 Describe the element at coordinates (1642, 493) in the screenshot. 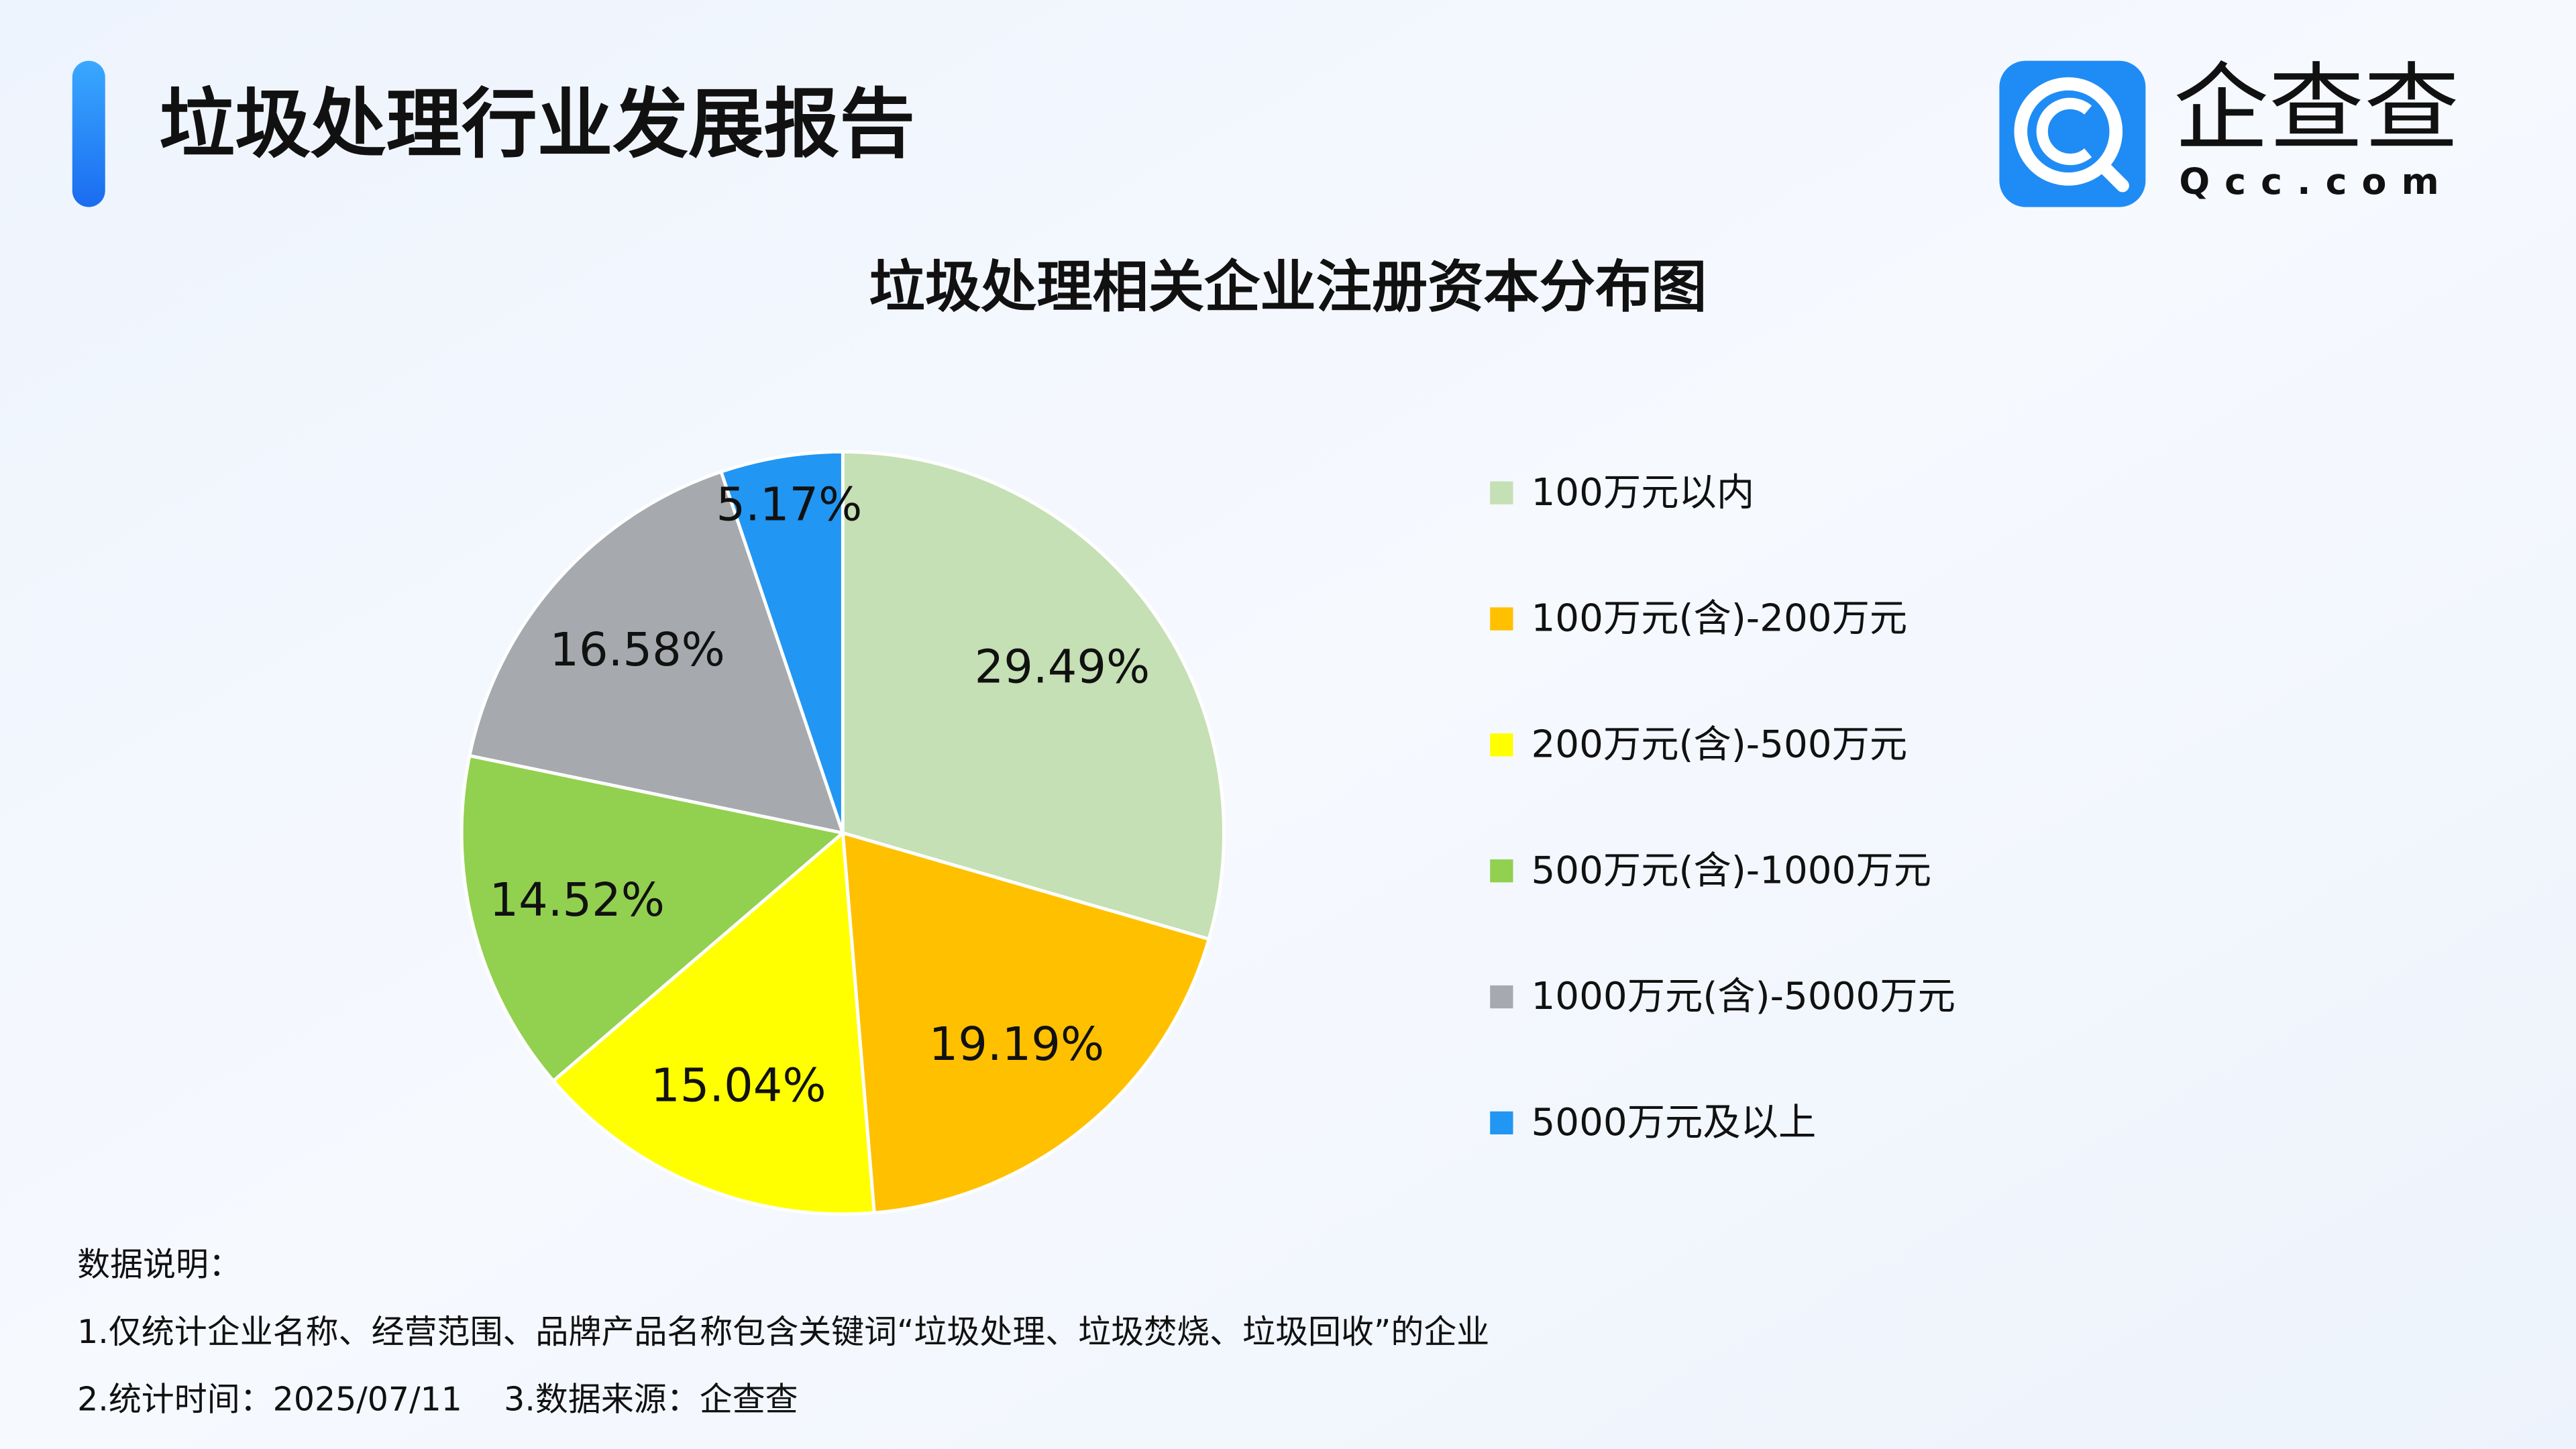

I see `legend-label: 100万元以内` at that location.